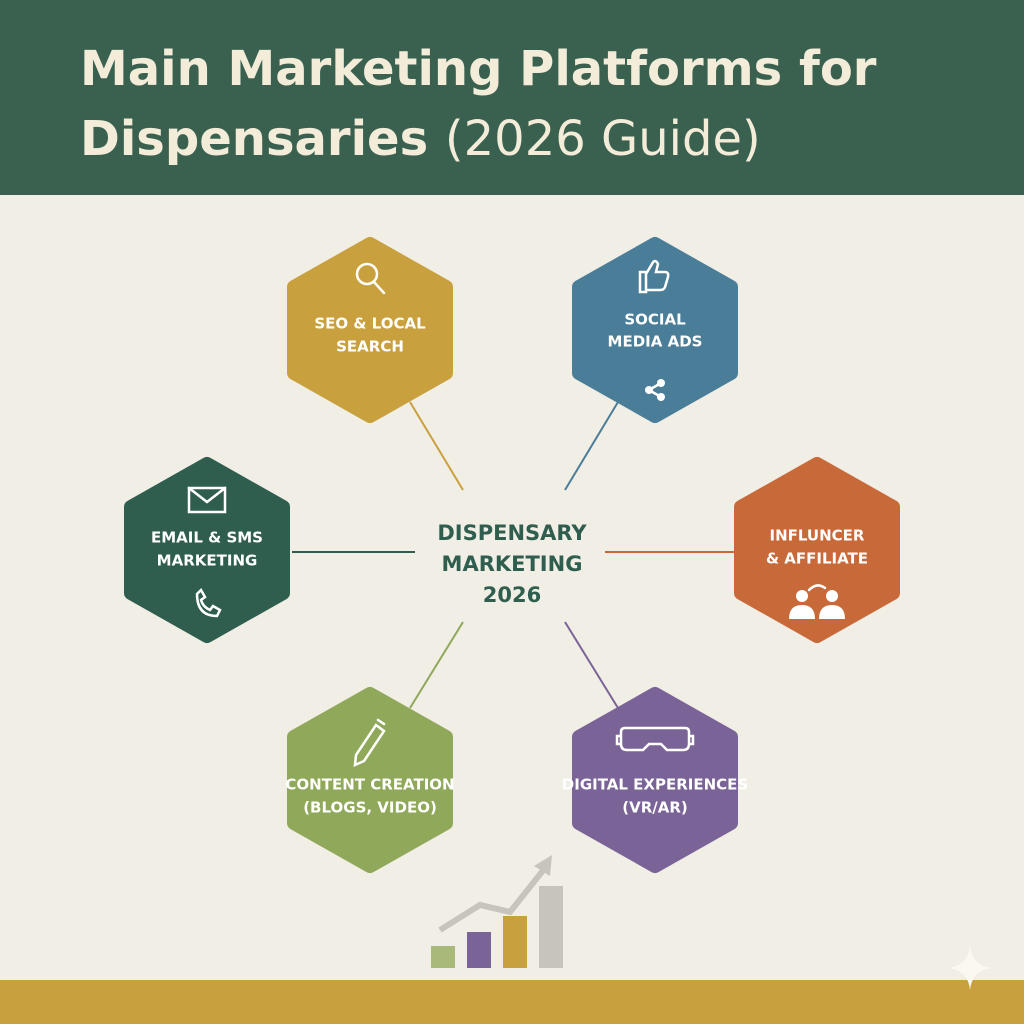 This screenshot has height=1024, width=1024. Describe the element at coordinates (512, 1002) in the screenshot. I see `footer-band` at that location.